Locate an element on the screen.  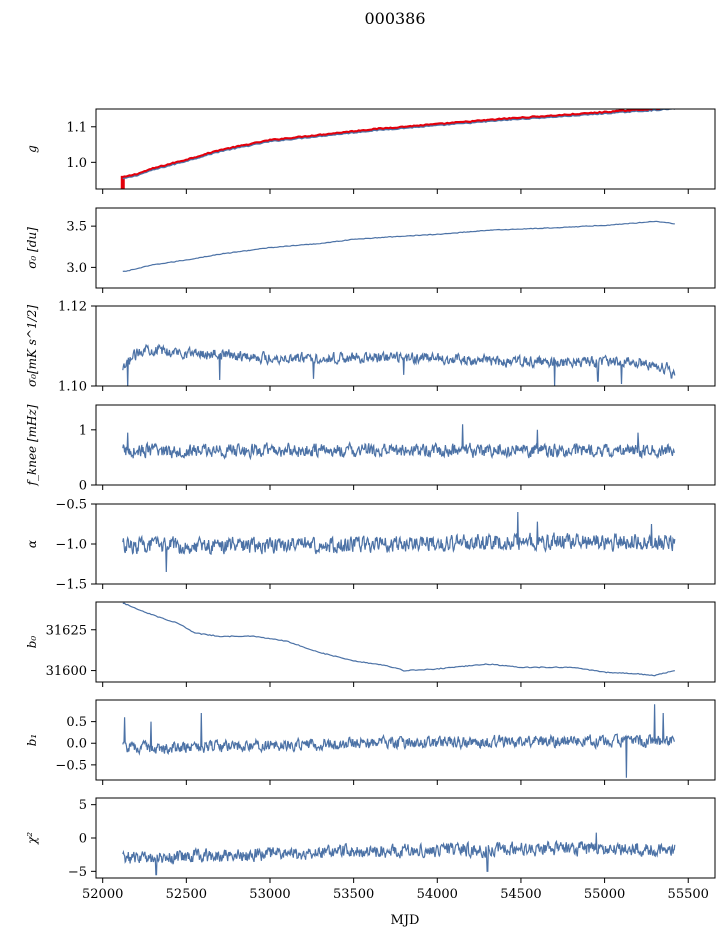
ylabel-sigma0-mK: σ₀[mK s^1/2] is located at coordinates (32, 346).